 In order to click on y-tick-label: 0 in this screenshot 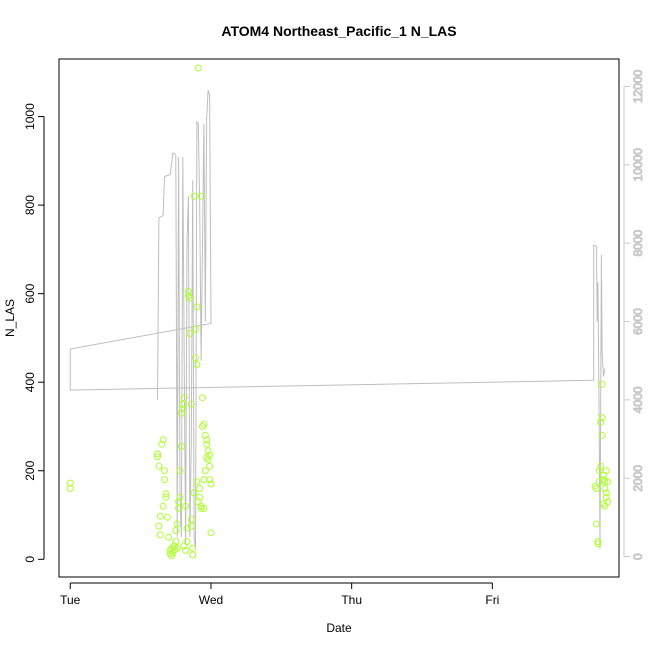, I will do `click(30, 559)`.